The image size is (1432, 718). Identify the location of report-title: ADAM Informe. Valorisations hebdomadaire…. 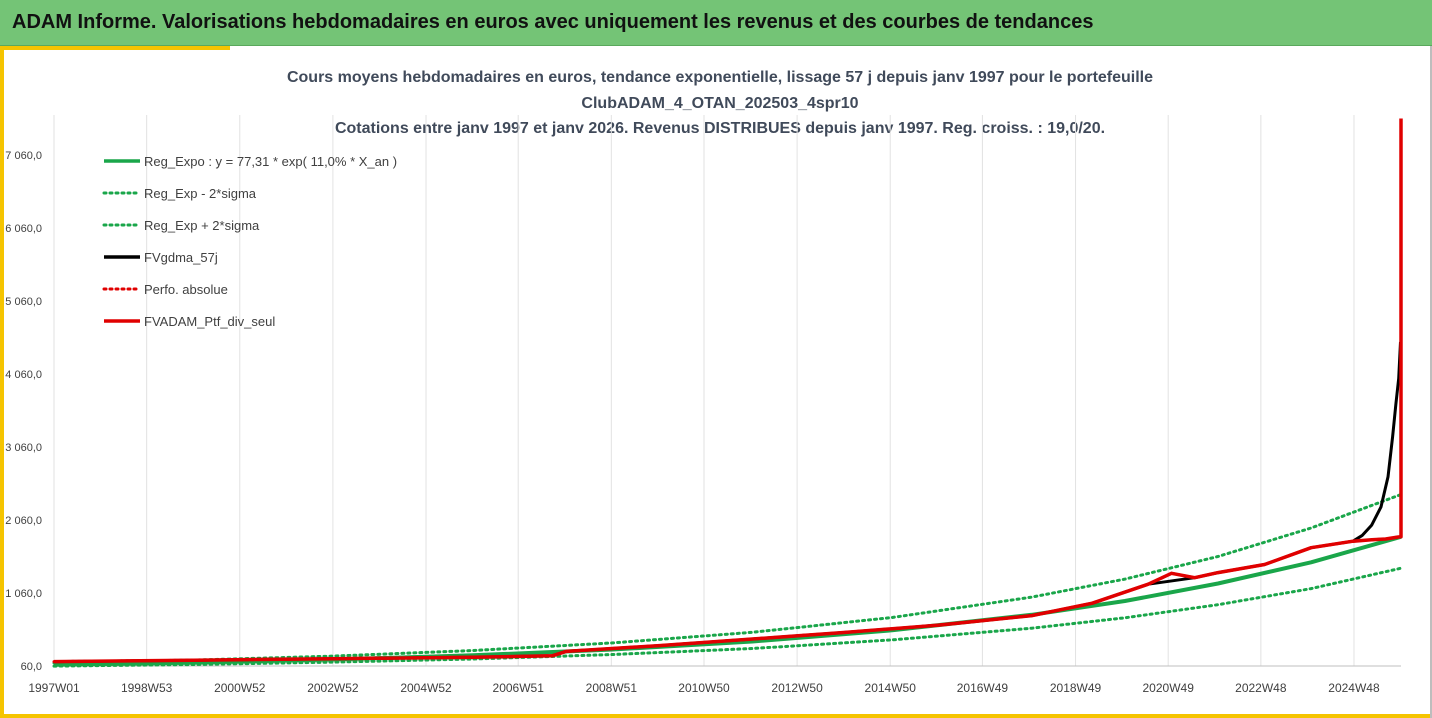
(553, 22).